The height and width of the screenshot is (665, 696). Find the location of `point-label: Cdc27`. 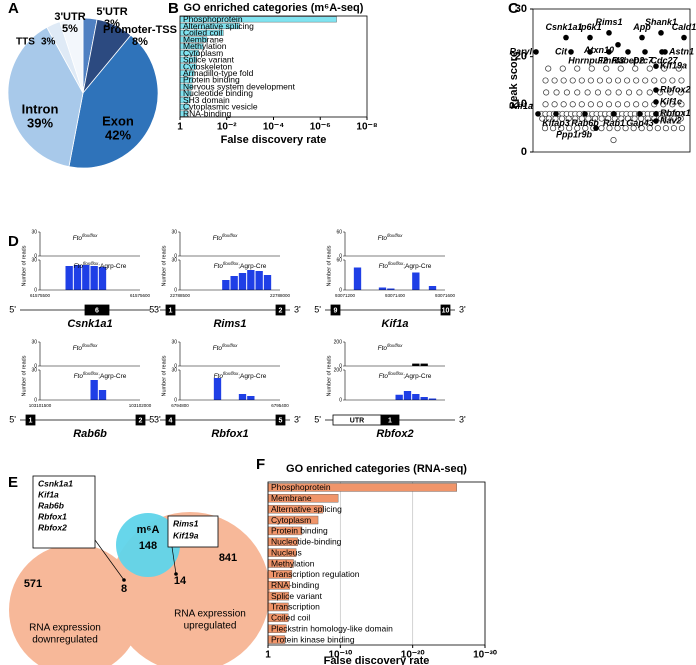

point-label: Cdc27 is located at coordinates (664, 60).